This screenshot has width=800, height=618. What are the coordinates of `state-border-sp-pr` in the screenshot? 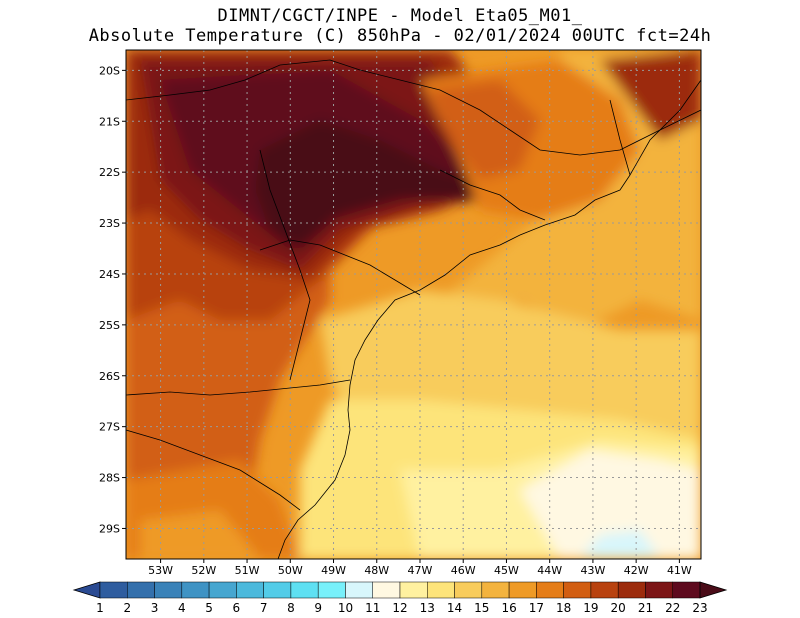 It's located at (340, 267).